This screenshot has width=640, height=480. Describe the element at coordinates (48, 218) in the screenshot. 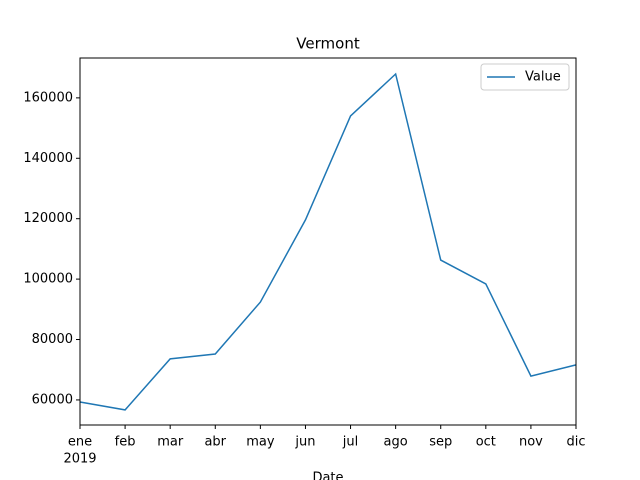

I see `y-tick-label: 120000` at that location.